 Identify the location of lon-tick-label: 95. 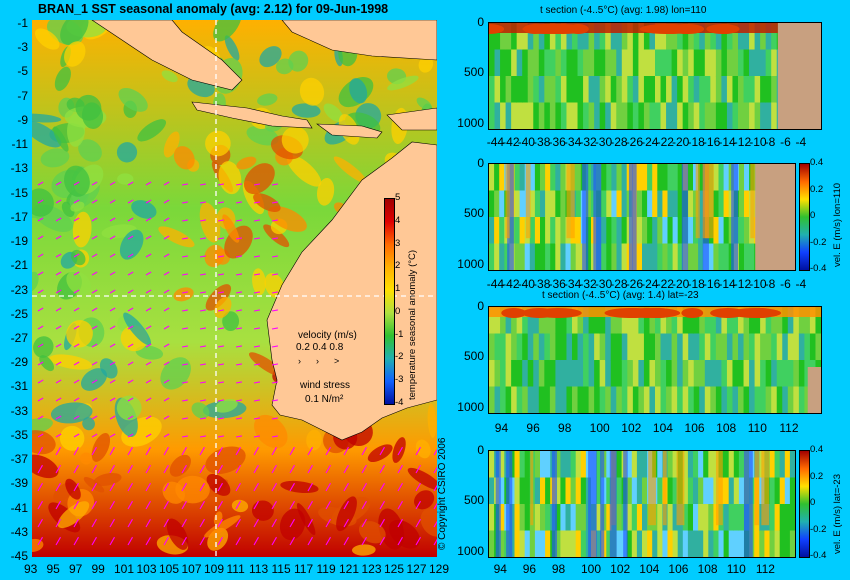
(53, 569).